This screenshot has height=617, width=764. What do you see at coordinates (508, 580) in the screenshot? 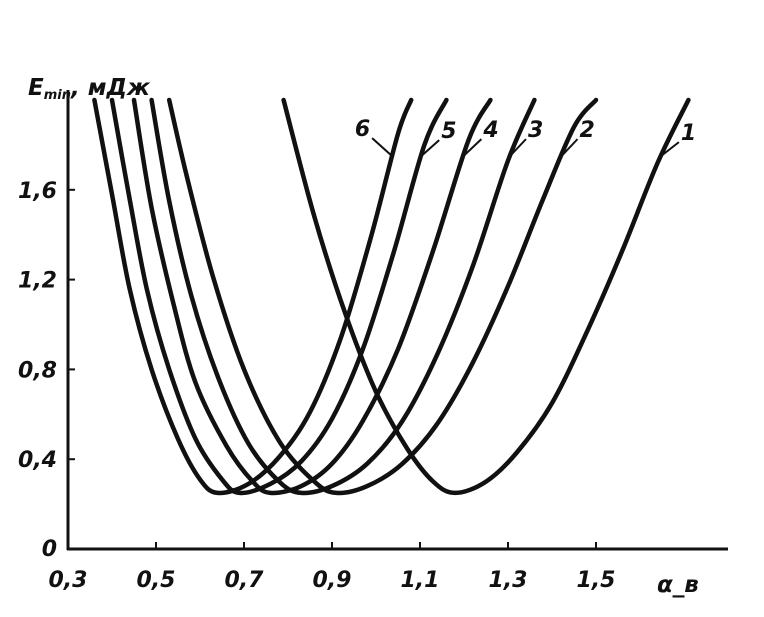
I see `x-tick-label: 1,3` at bounding box center [508, 580].